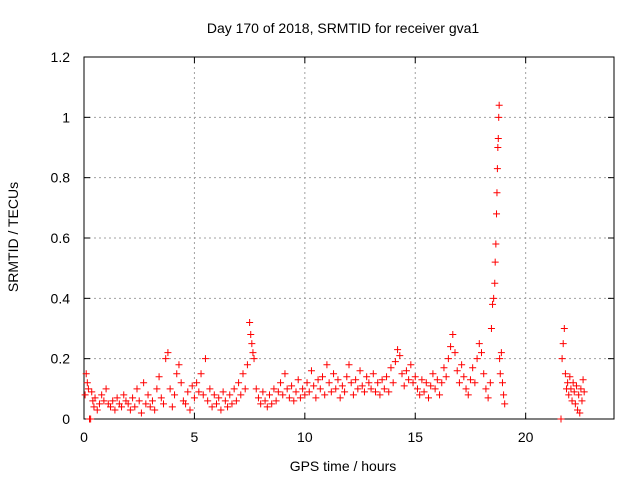  Describe the element at coordinates (526, 437) in the screenshot. I see `x-tick-label: 20` at that location.